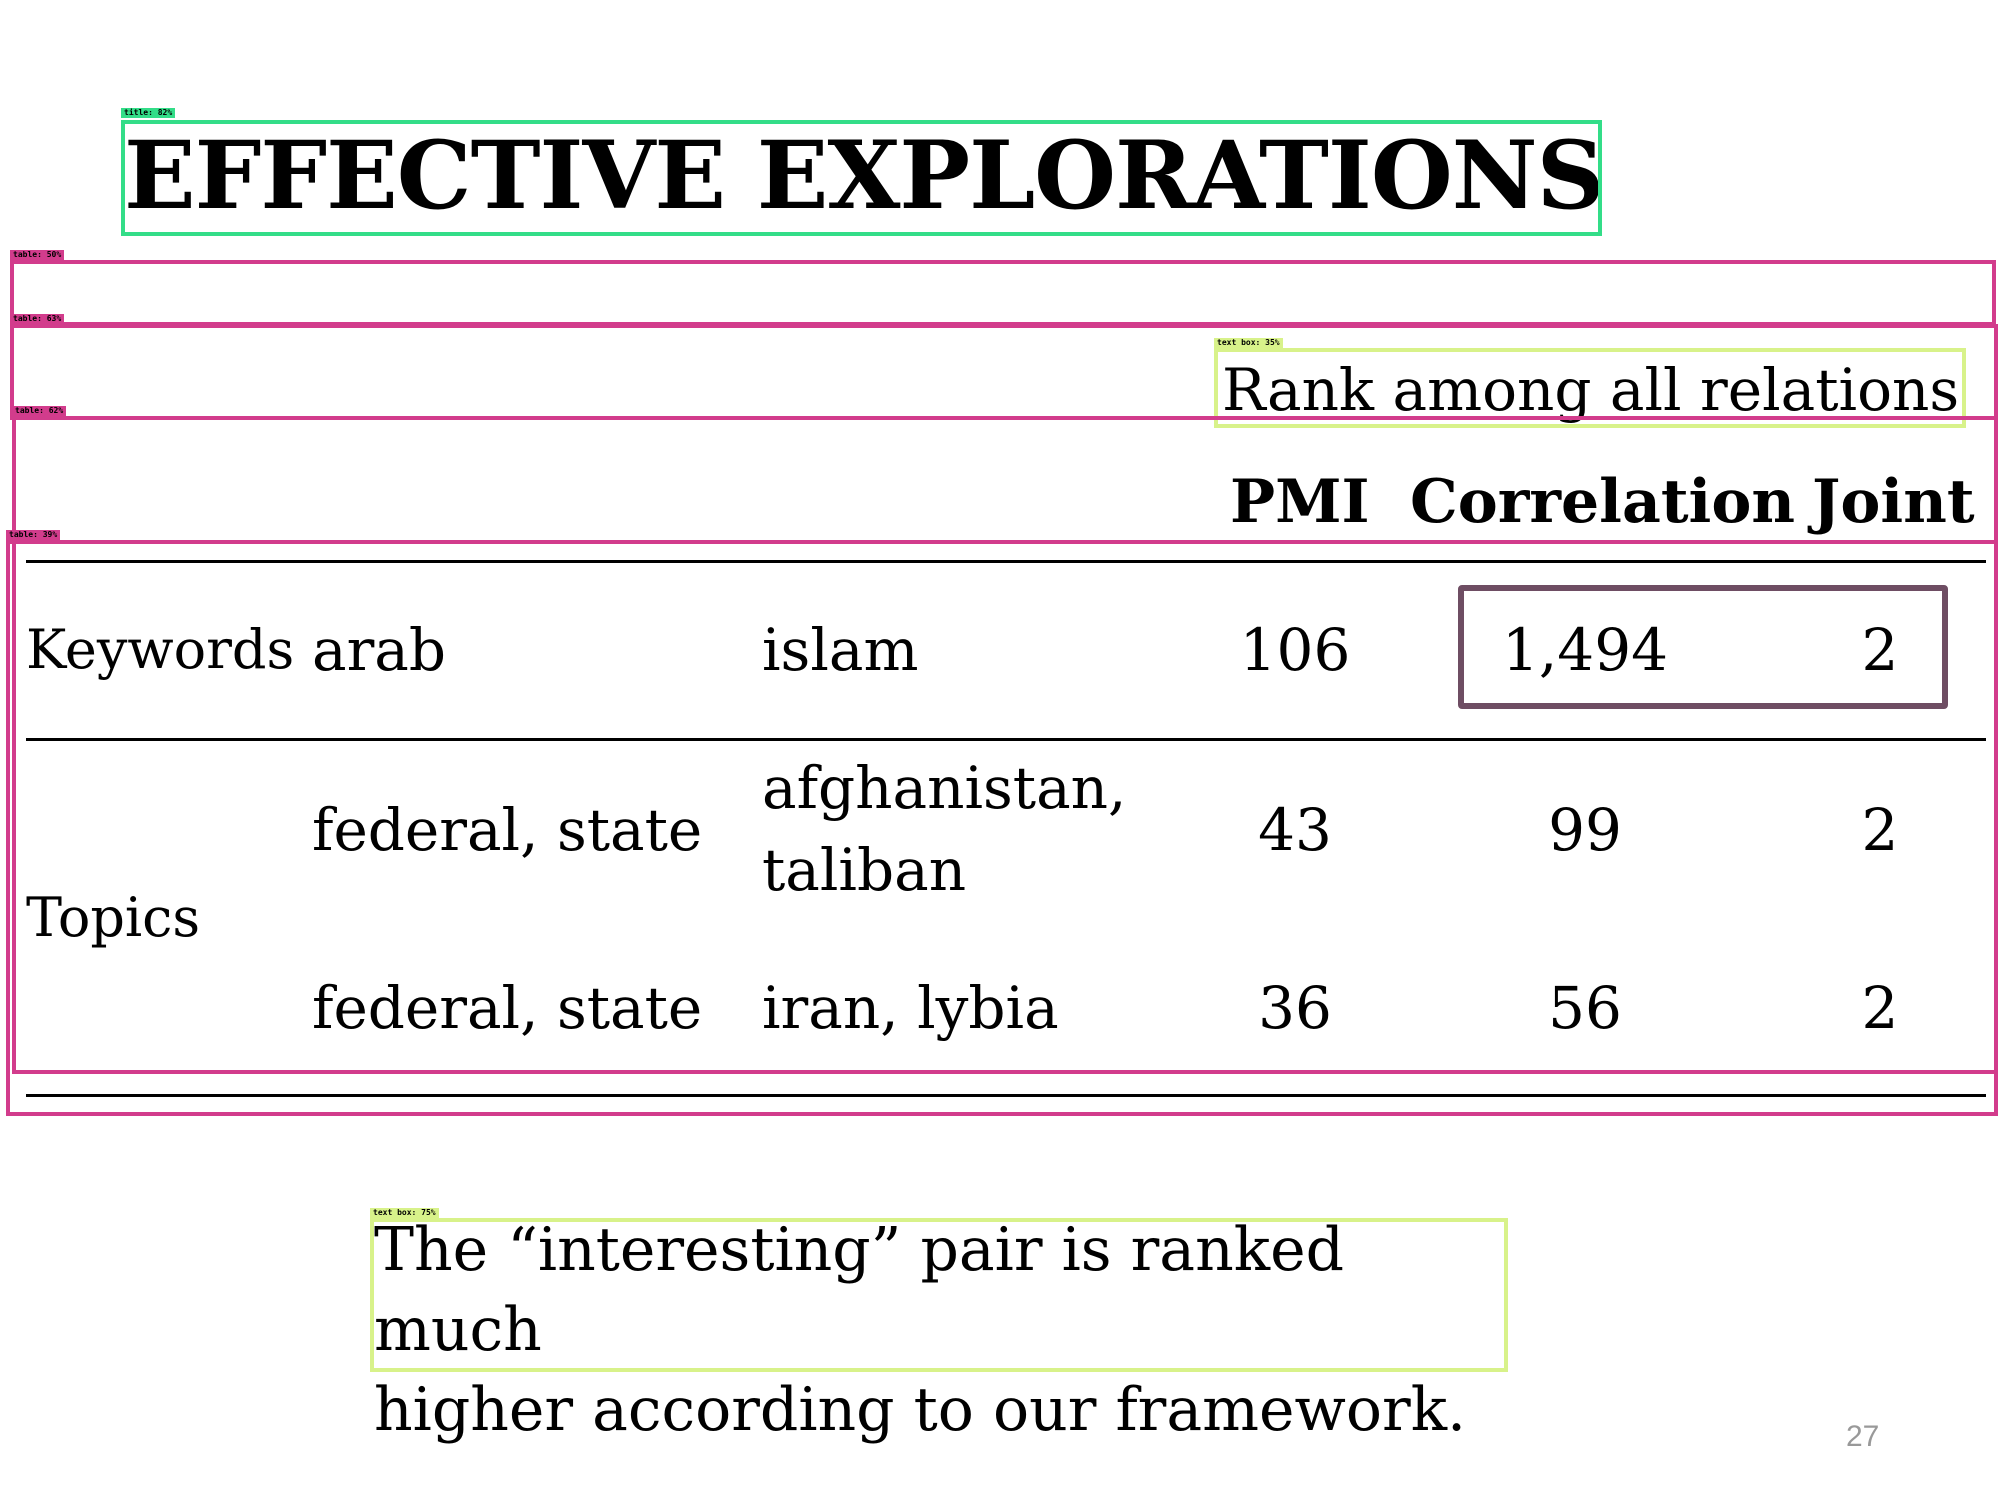 This screenshot has height=1500, width=2000. I want to click on slide-title: EFFECTIVE EXPLORATIONS, so click(864, 176).